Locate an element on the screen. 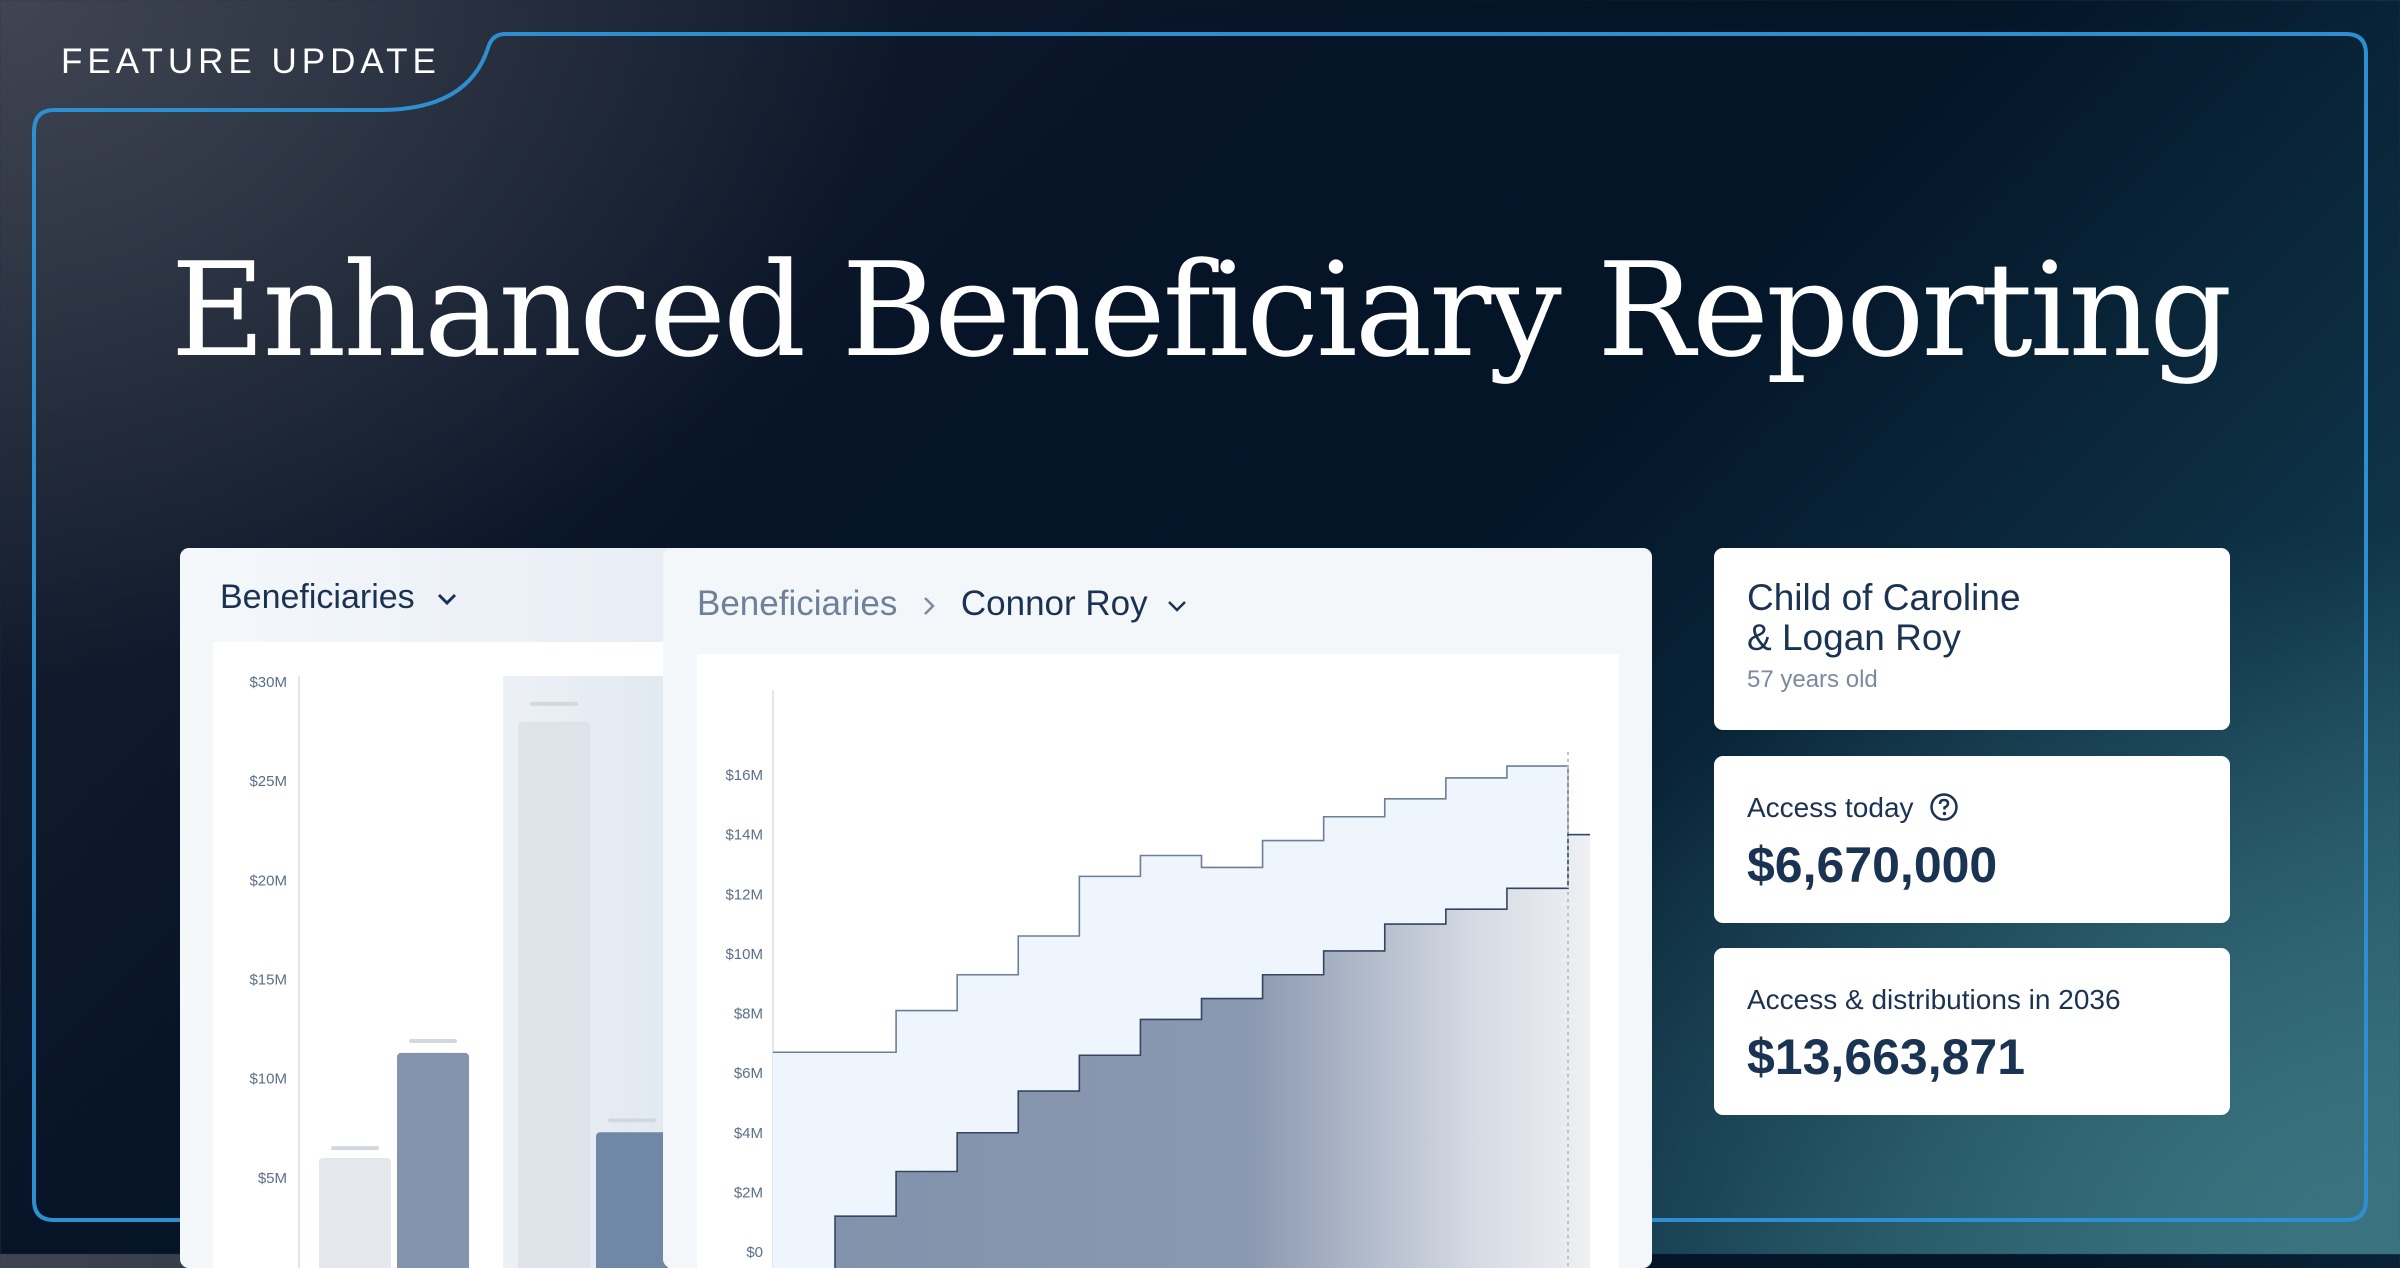 The width and height of the screenshot is (2400, 1268). breadcrumb: Beneficiaries Connor Roy is located at coordinates (942, 604).